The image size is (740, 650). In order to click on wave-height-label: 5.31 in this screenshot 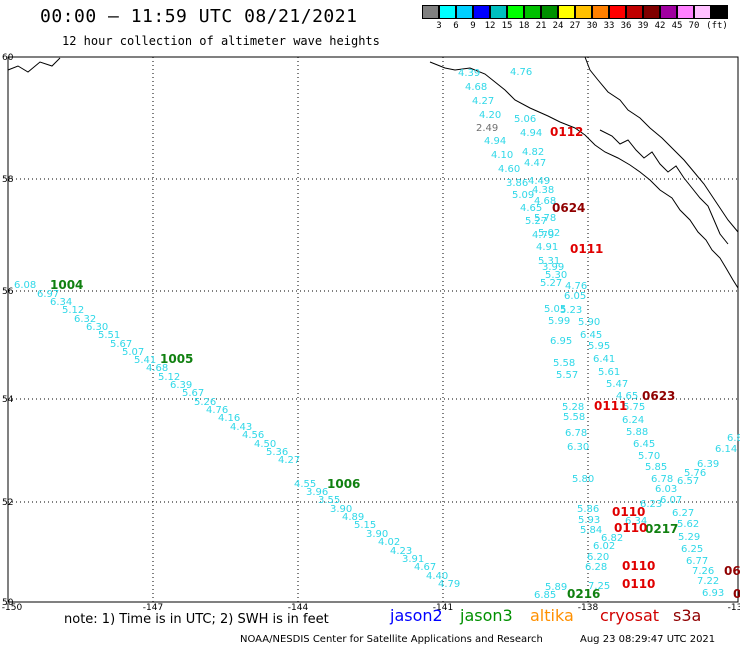, I will do `click(549, 261)`.